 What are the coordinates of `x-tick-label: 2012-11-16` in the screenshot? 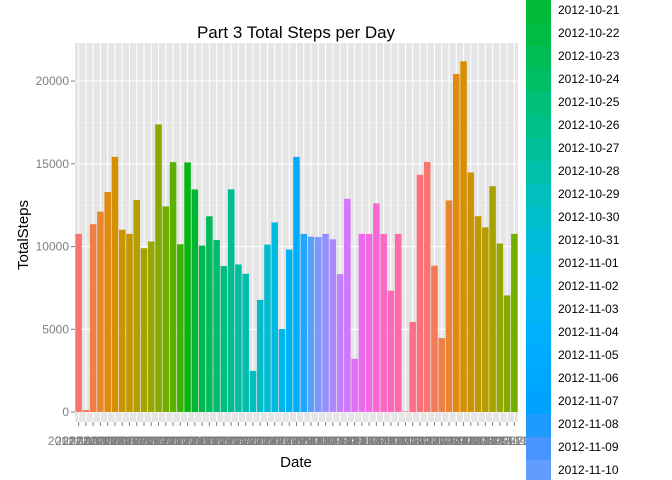 It's located at (412, 441).